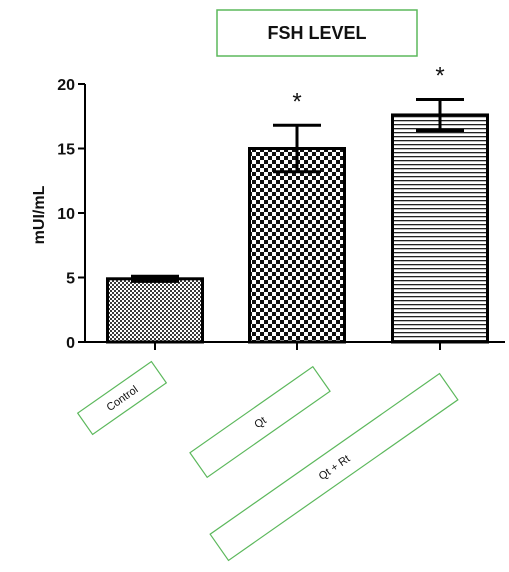 This screenshot has width=509, height=572. Describe the element at coordinates (296, 101) in the screenshot. I see `significance-mark-1: *` at that location.